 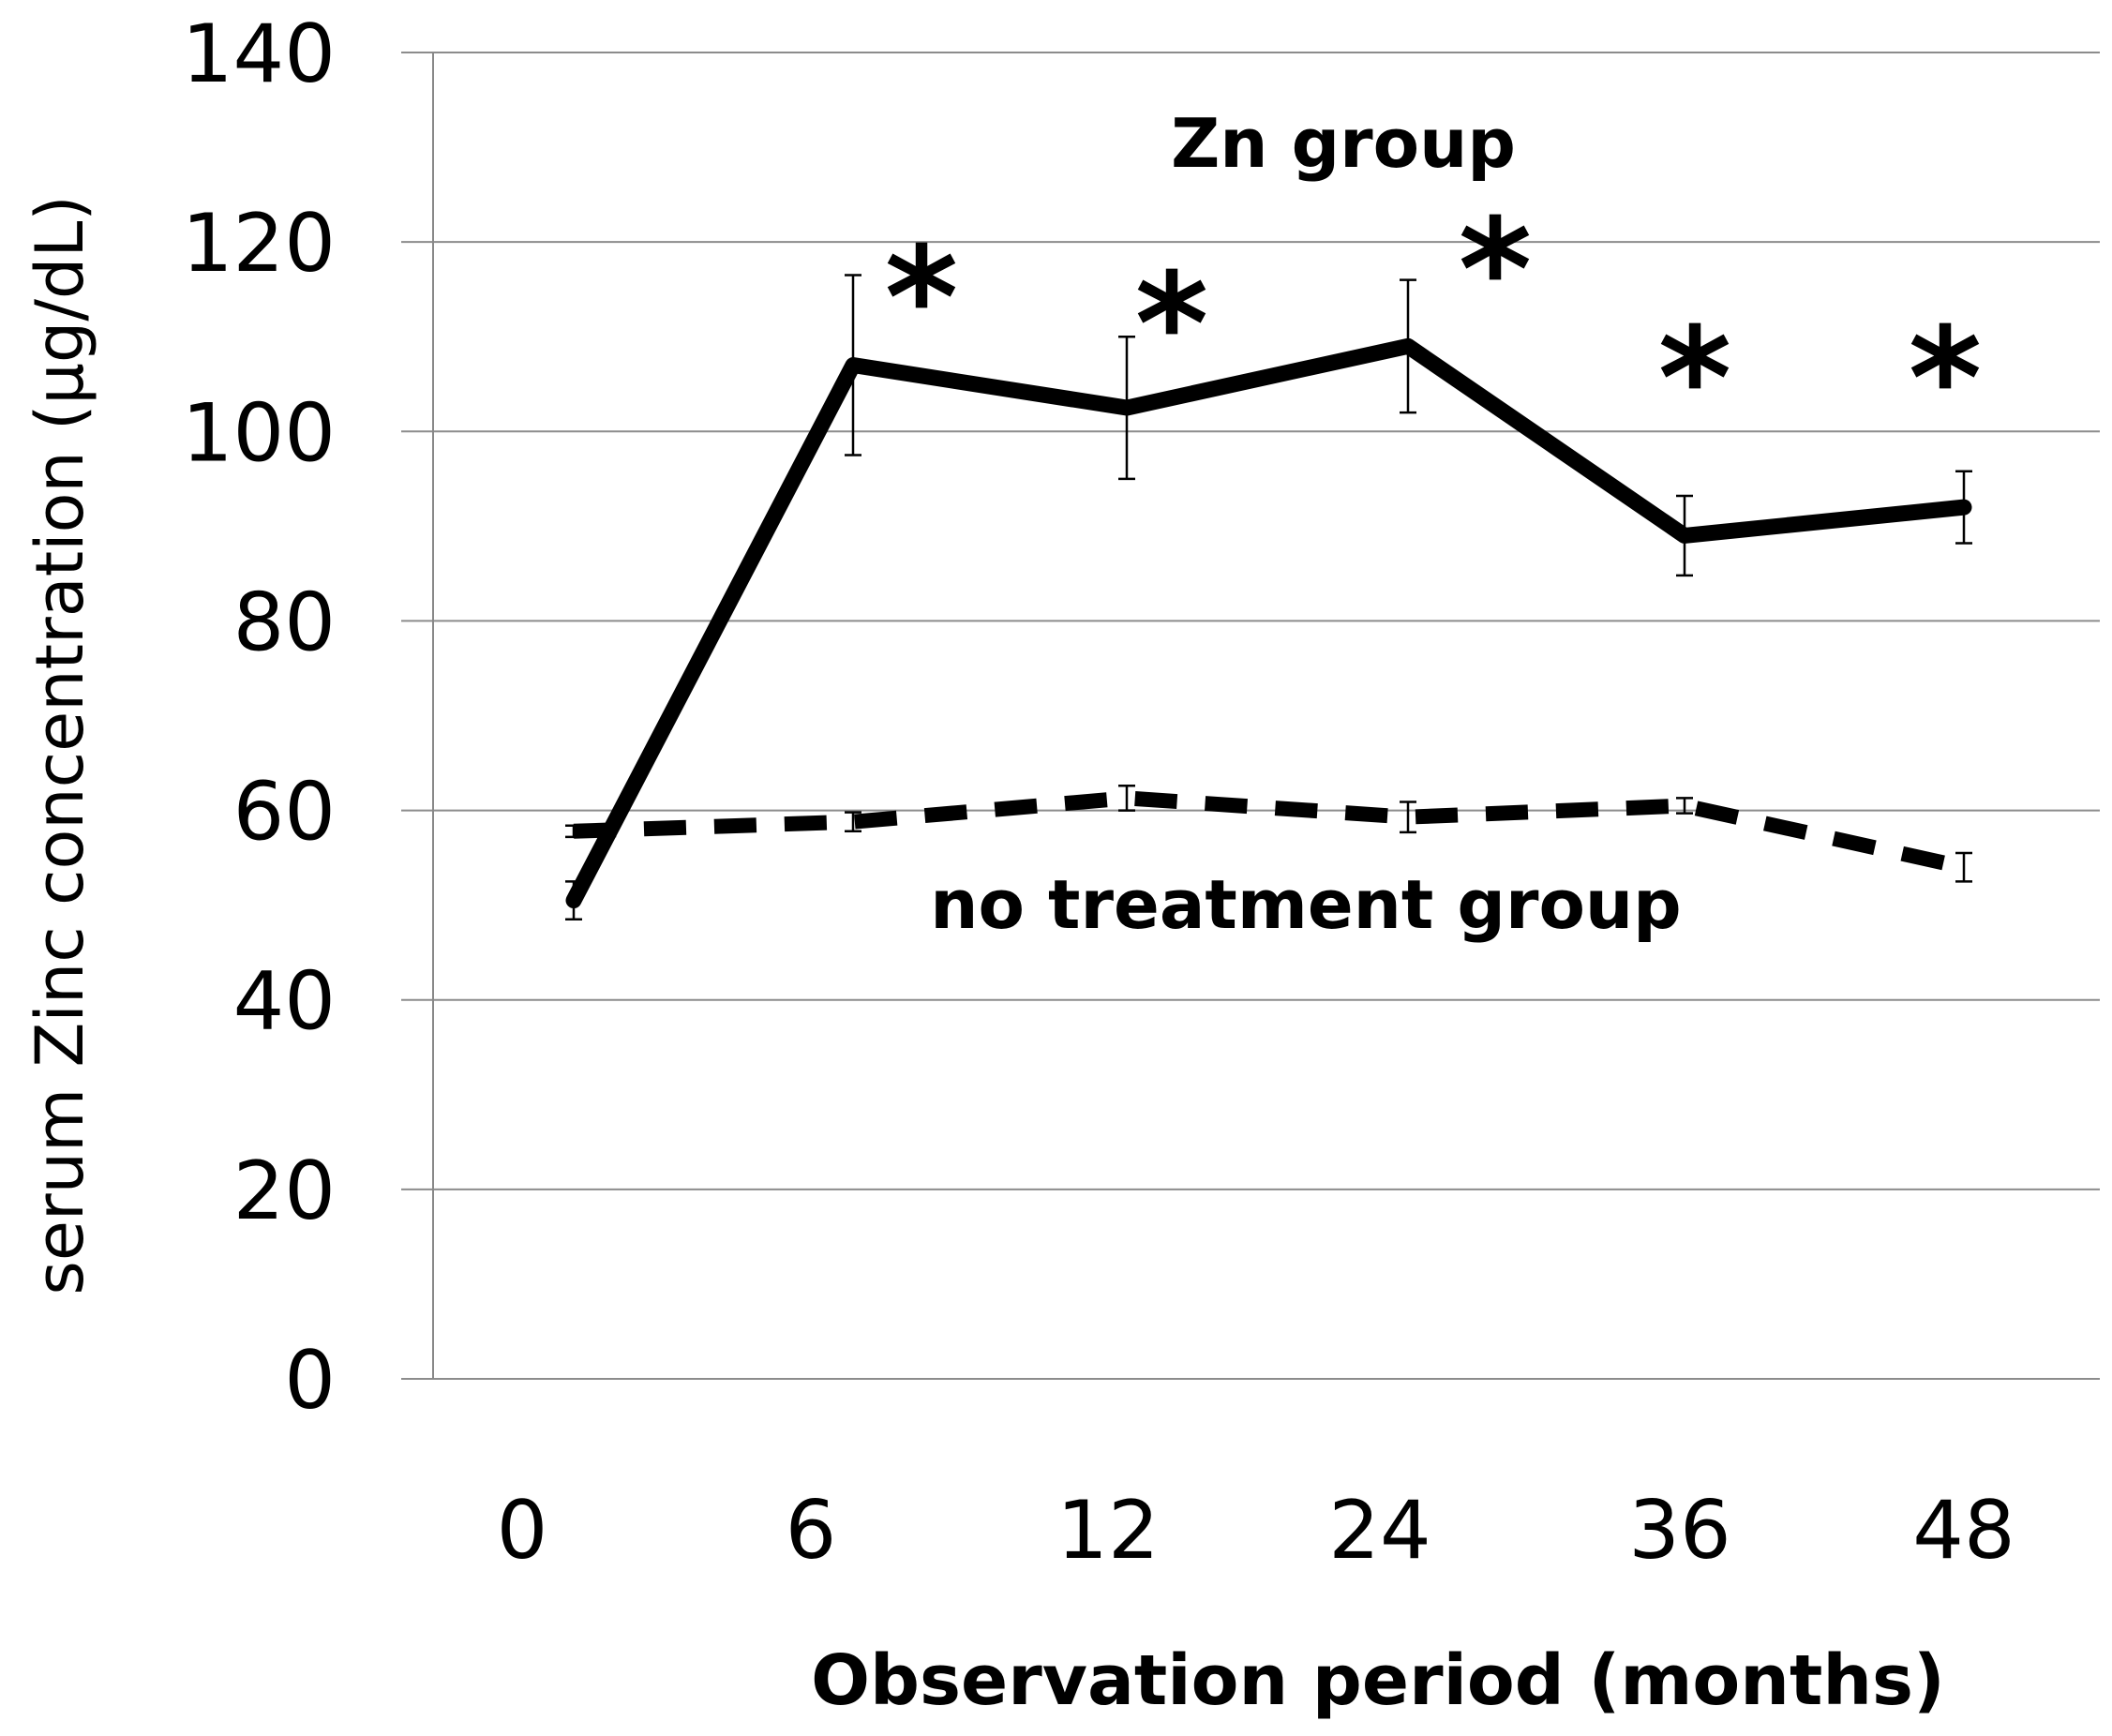 I want to click on x-tick-label: 24, so click(x=1379, y=1531).